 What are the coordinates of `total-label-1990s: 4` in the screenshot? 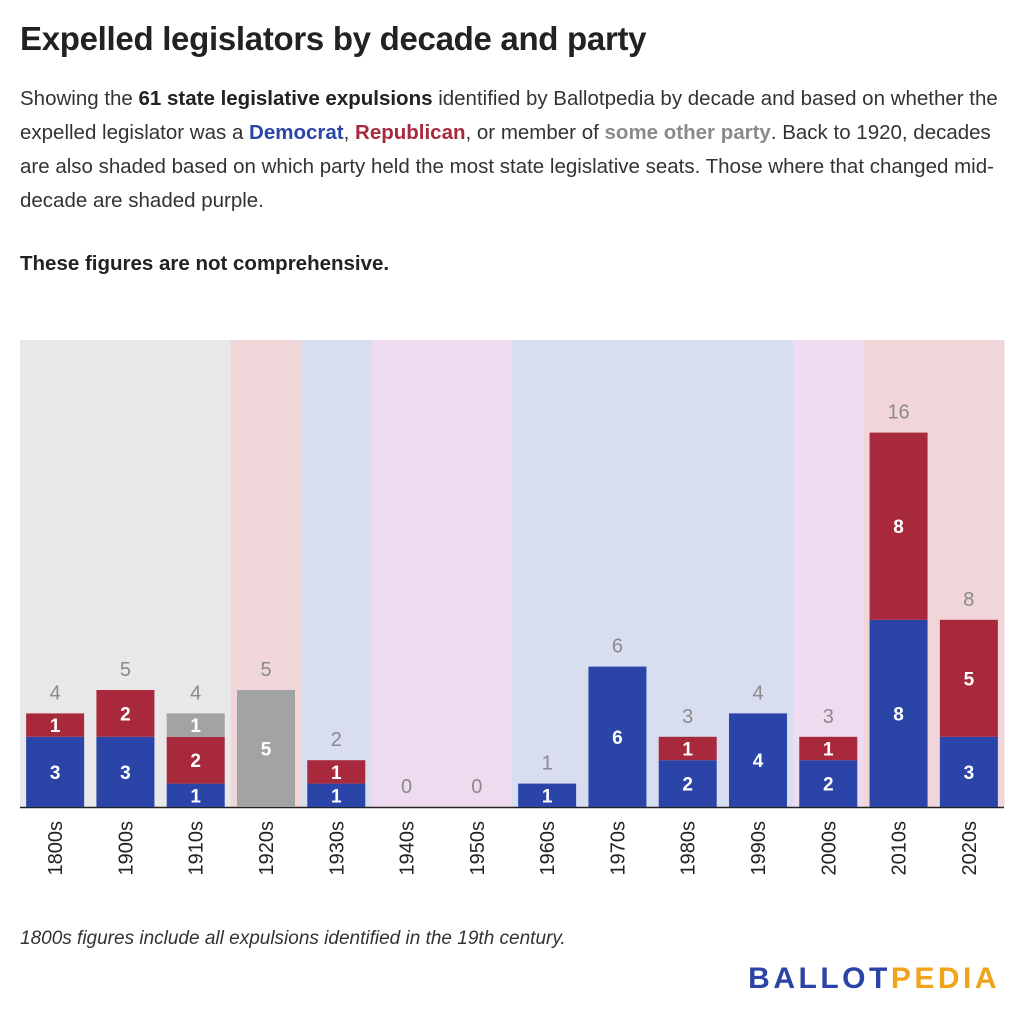 It's located at (757, 693).